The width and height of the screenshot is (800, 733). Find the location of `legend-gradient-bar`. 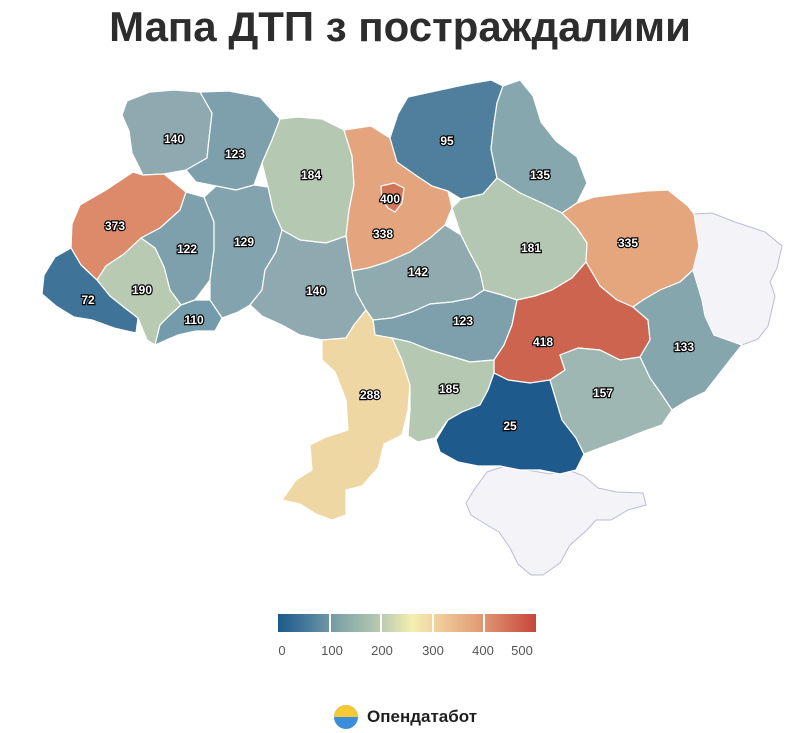

legend-gradient-bar is located at coordinates (407, 623).